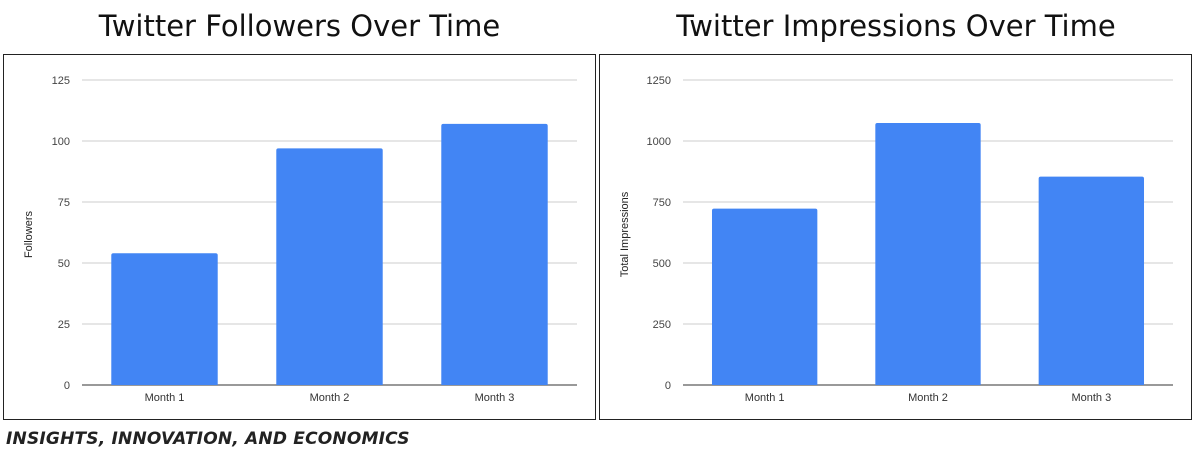 The width and height of the screenshot is (1195, 457). Describe the element at coordinates (659, 142) in the screenshot. I see `impressions-y-tick-label: 1000` at that location.